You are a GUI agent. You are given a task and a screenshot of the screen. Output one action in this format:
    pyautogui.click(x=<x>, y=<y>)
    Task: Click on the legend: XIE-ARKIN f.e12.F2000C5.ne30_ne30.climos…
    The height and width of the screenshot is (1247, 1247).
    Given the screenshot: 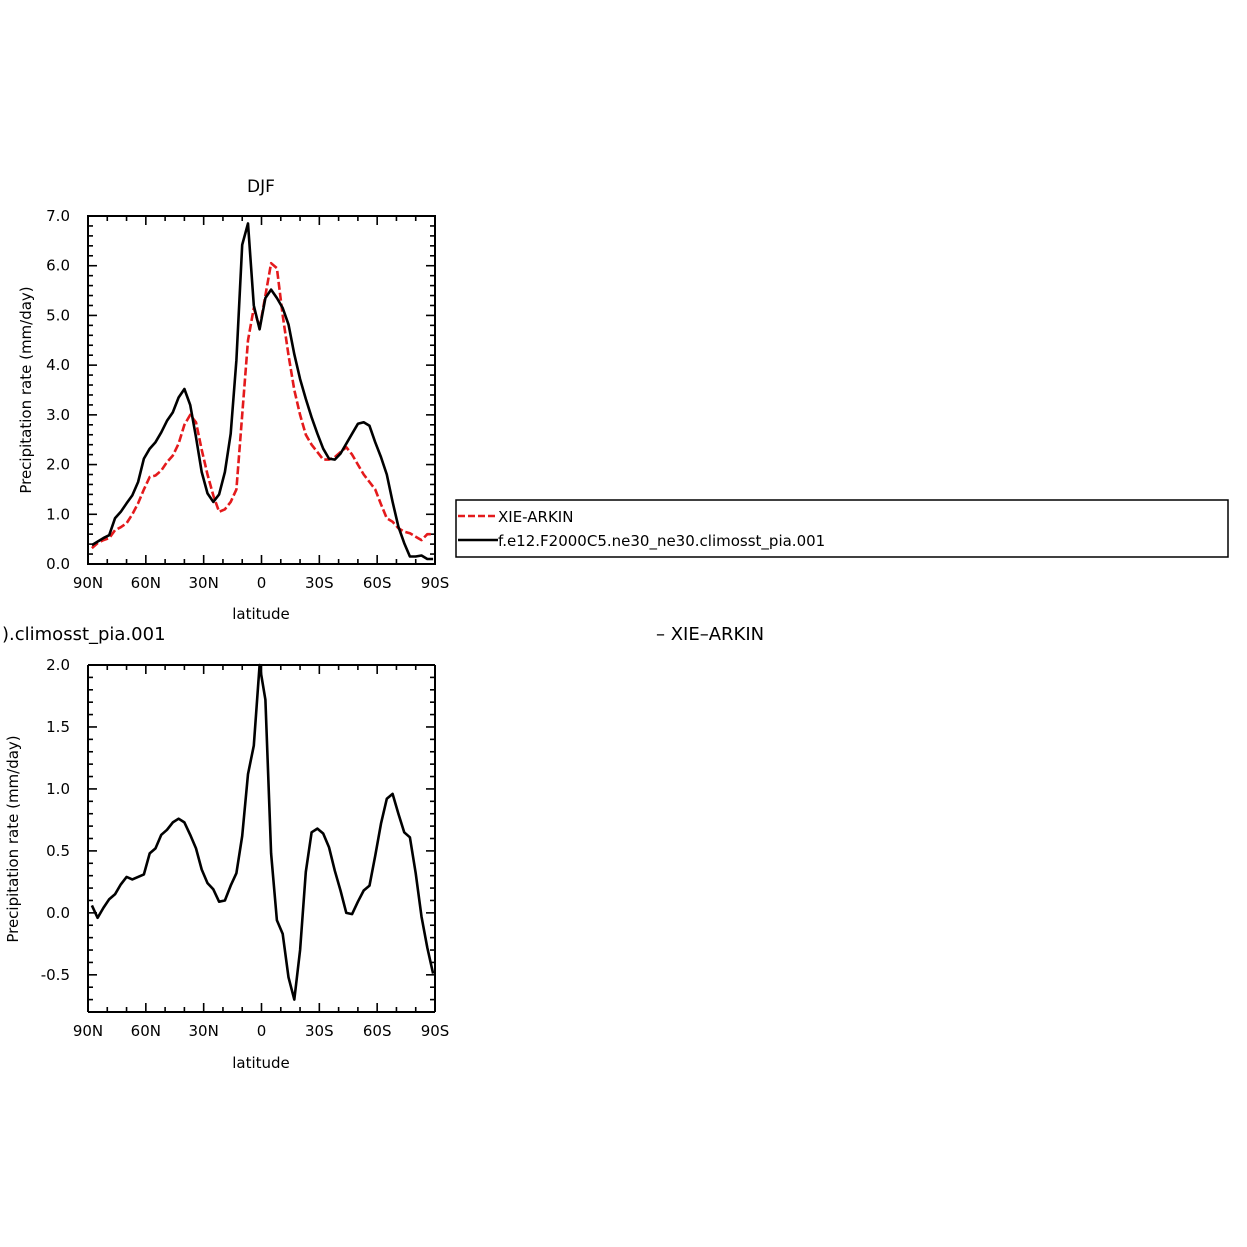 What is the action you would take?
    pyautogui.click(x=842, y=528)
    